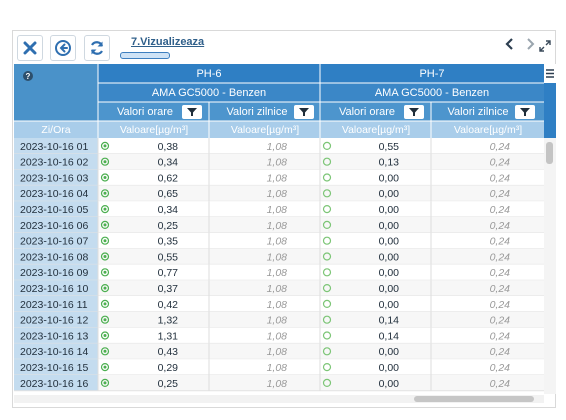 This screenshot has width=566, height=420. I want to click on table-row: 2023-10-16 12 1,32 1,08 0,14 0,24, so click(279, 320).